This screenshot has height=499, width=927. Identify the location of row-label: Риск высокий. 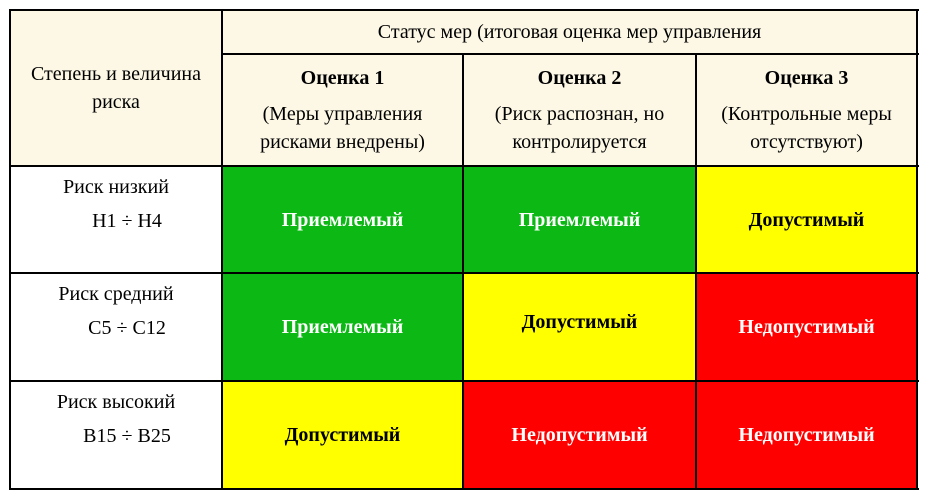
(116, 402).